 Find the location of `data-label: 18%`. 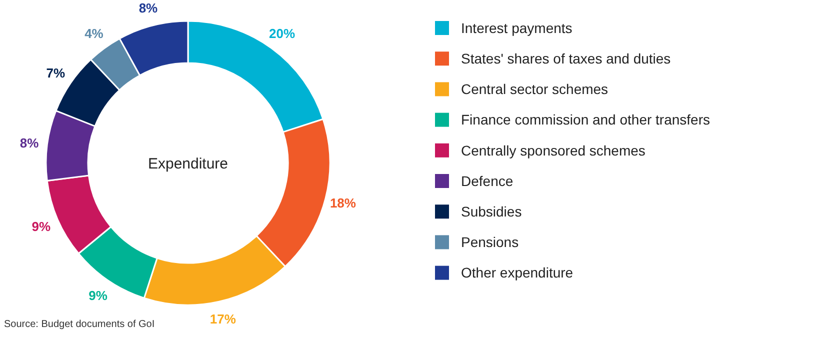

data-label: 18% is located at coordinates (343, 202).